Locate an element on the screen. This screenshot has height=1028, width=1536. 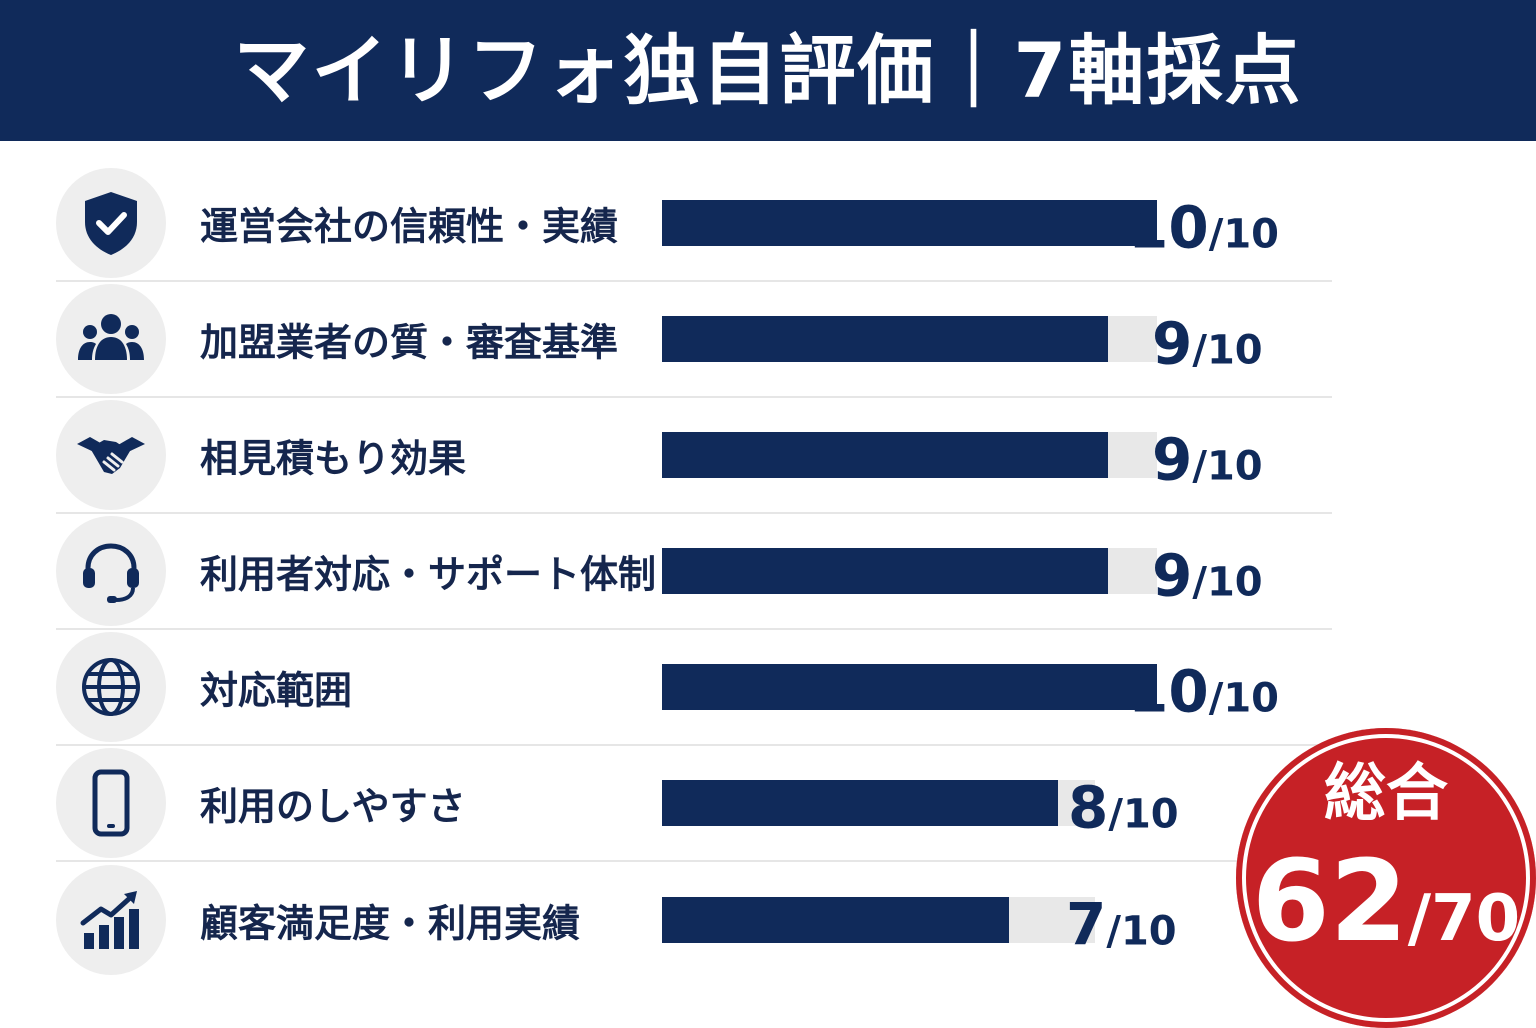
score-row: 運営会社の信頼性・実績 10/10 is located at coordinates (694, 224).